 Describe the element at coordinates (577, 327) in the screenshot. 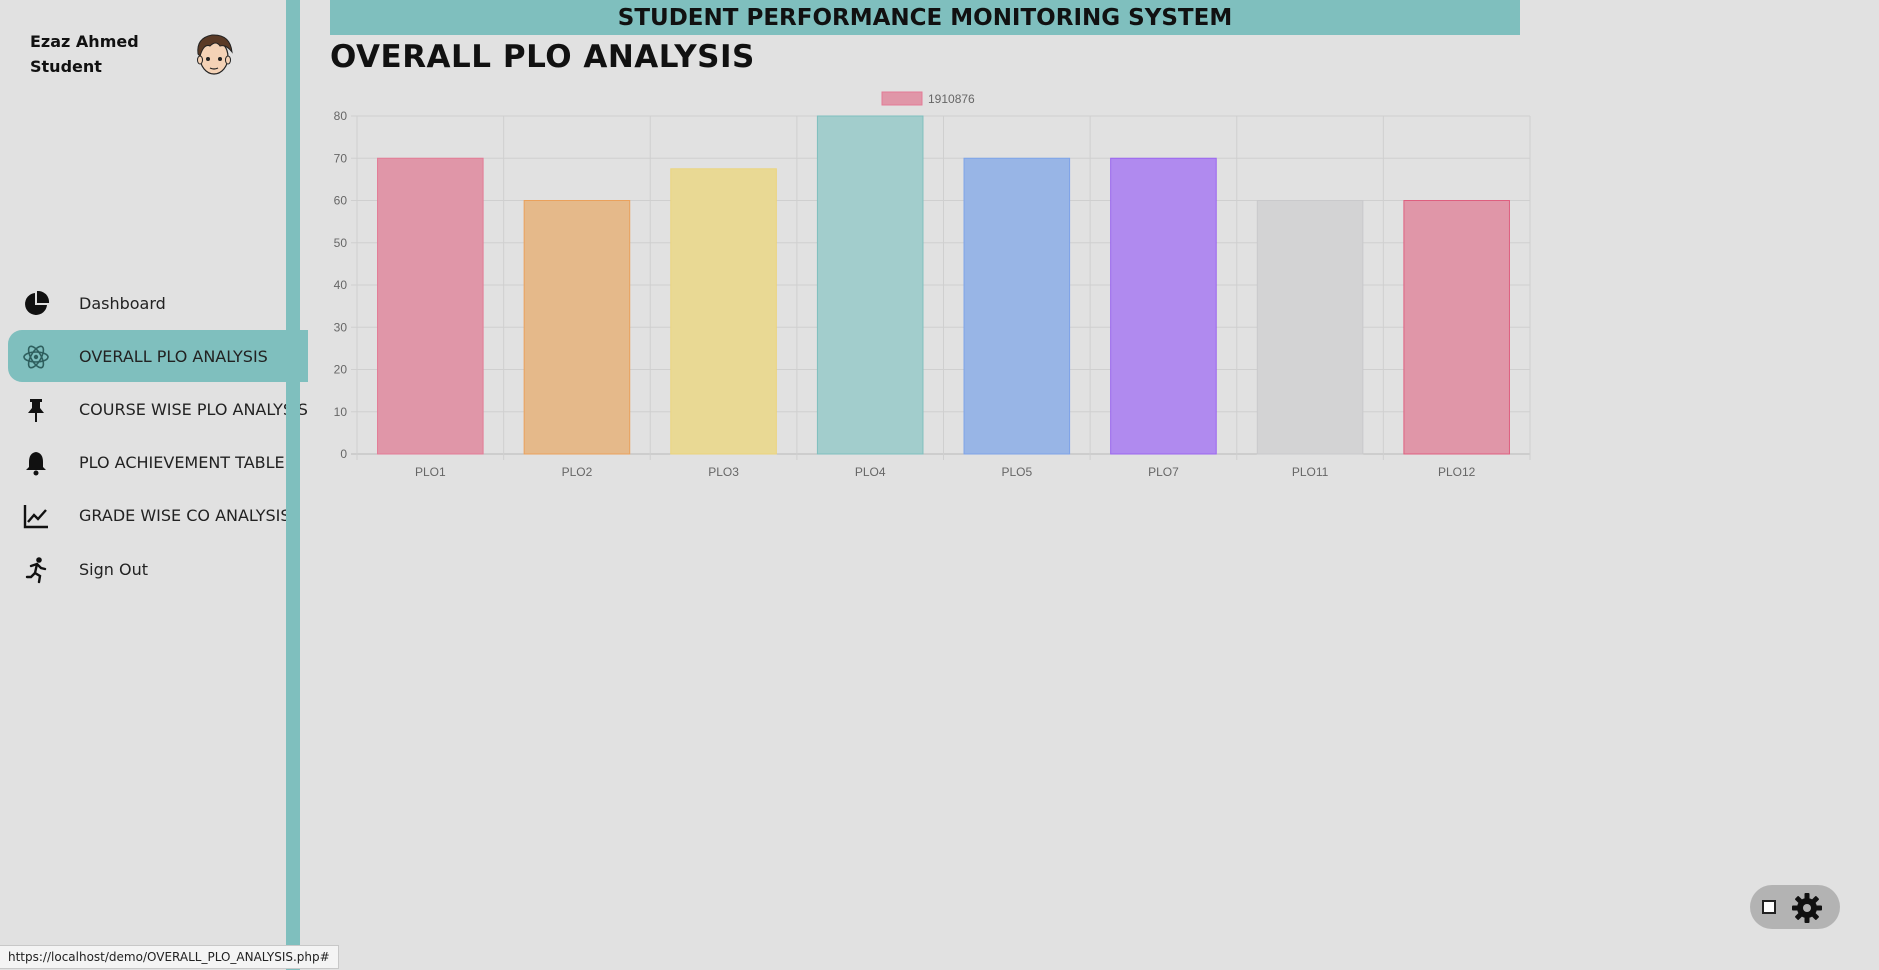

I see `bar-plo2` at that location.